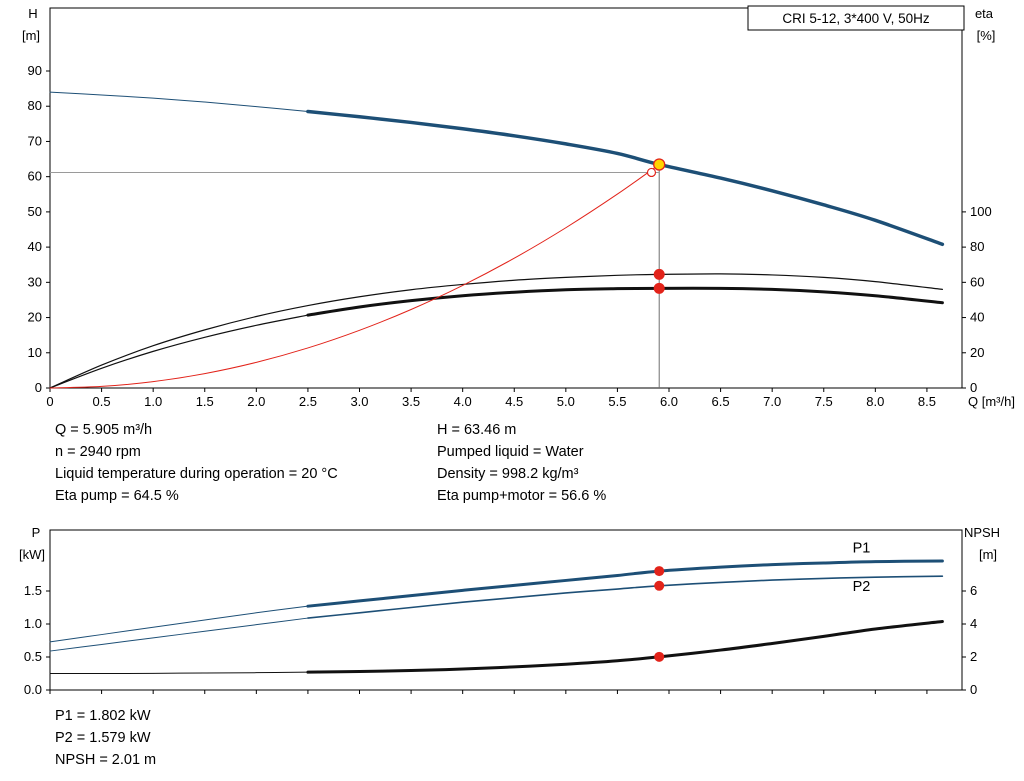 The height and width of the screenshot is (781, 1024). What do you see at coordinates (35, 352) in the screenshot?
I see `svg-text: 10` at bounding box center [35, 352].